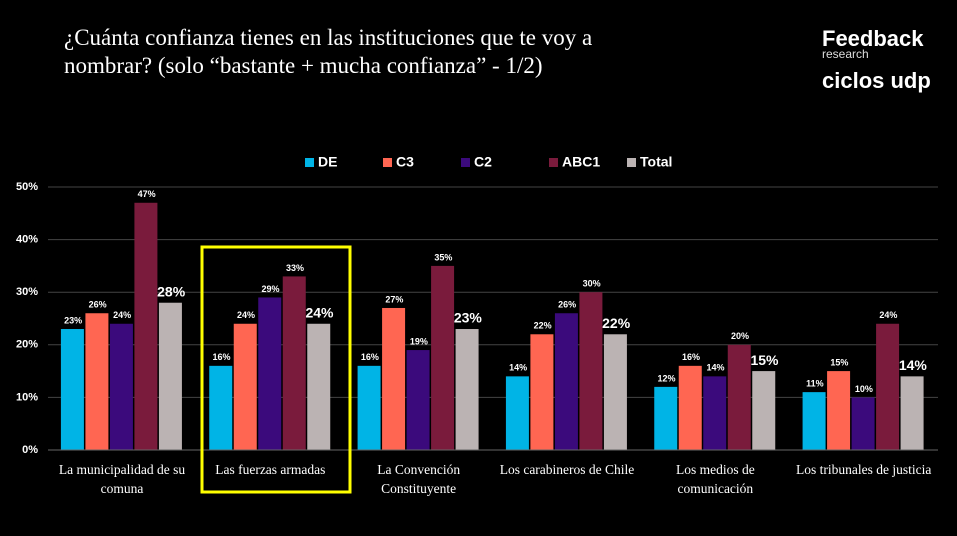 This screenshot has height=536, width=957. Describe the element at coordinates (27, 292) in the screenshot. I see `y-tick-label: 30%` at that location.